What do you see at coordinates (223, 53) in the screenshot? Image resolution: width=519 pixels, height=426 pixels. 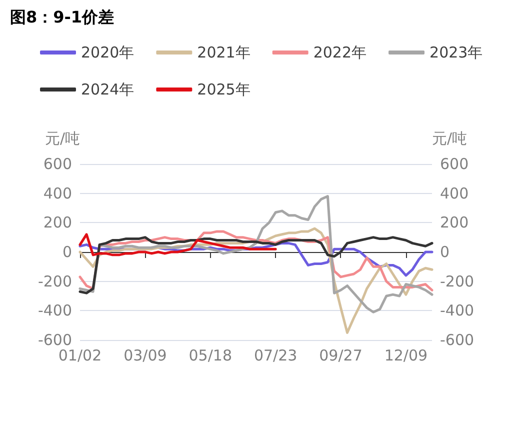 I see `legend-label: 2021年` at bounding box center [223, 53].